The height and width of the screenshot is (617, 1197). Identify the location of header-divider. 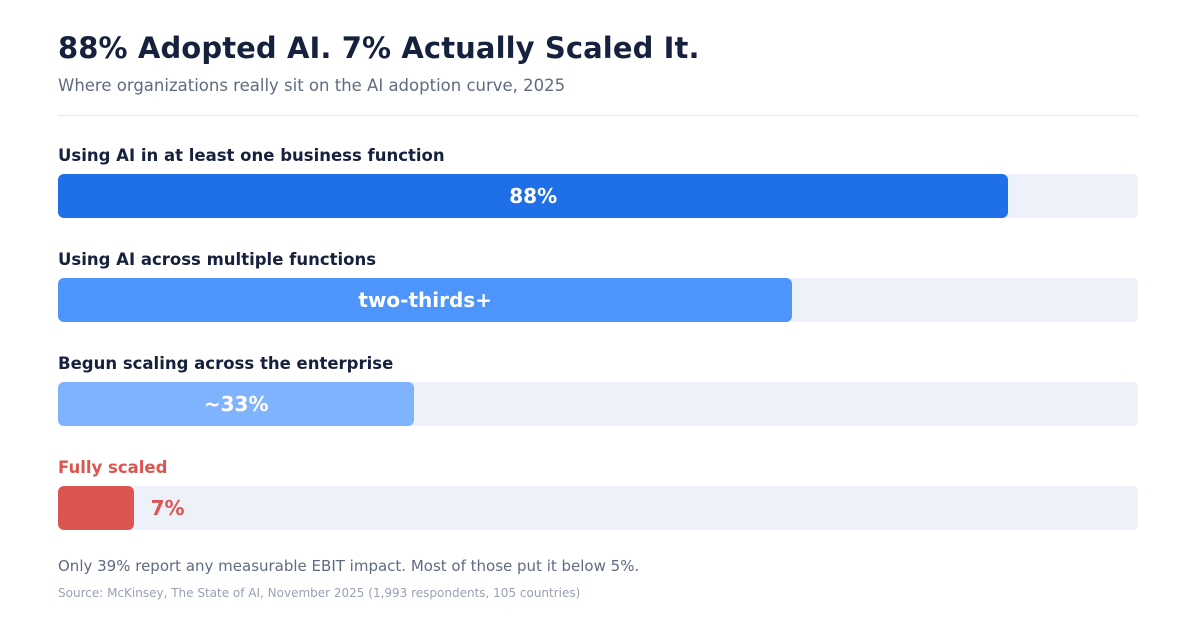
(598, 115).